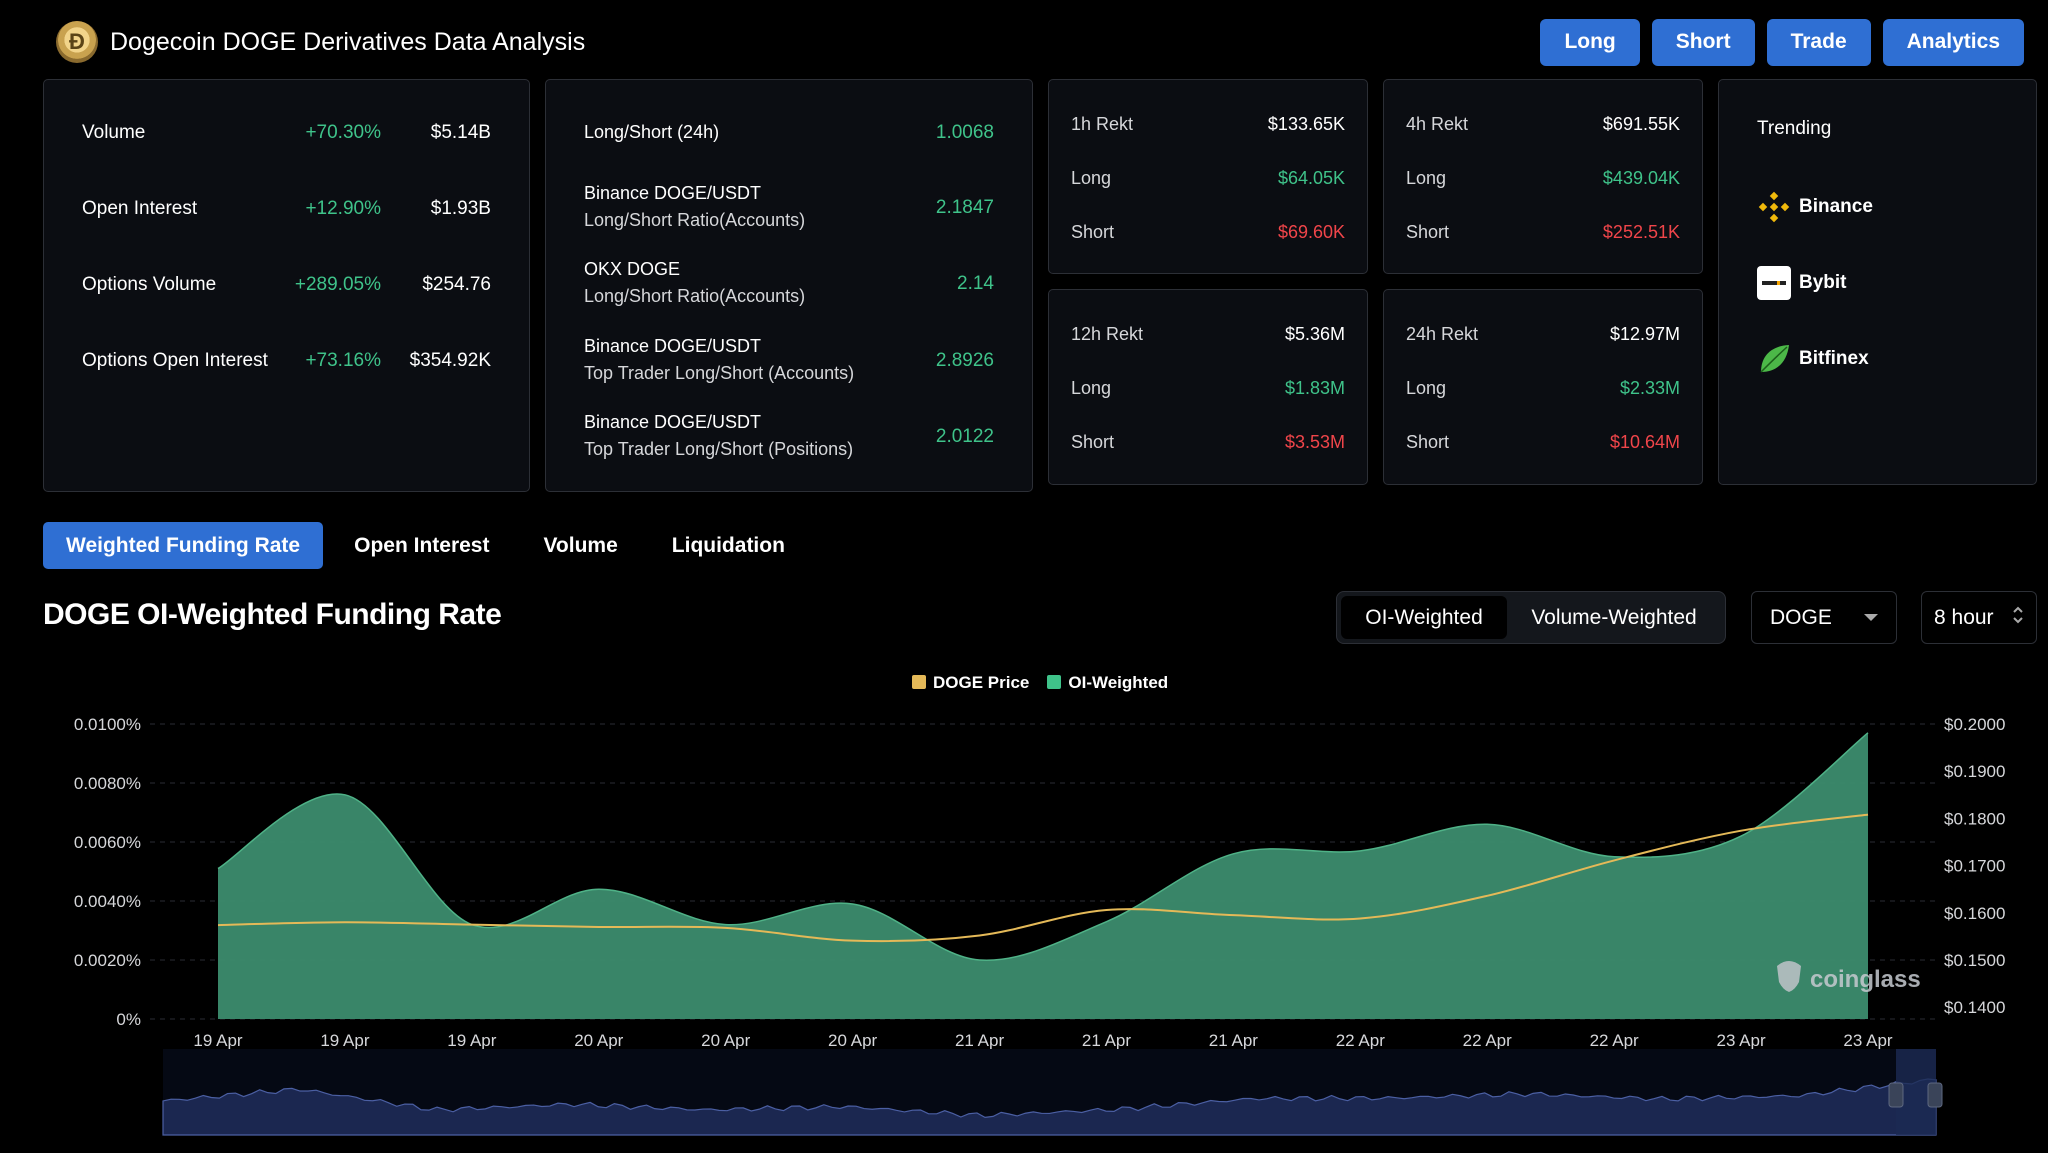 This screenshot has height=1153, width=2048. What do you see at coordinates (1437, 124) in the screenshot?
I see `rekt-title: 4h Rekt` at bounding box center [1437, 124].